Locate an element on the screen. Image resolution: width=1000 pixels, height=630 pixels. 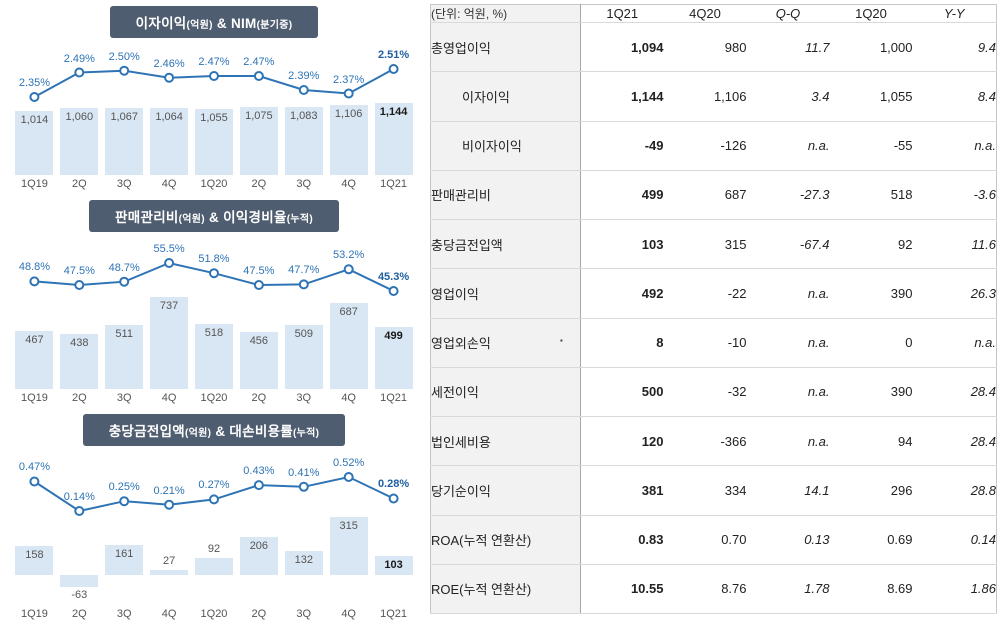
line-value-label: 55.5% is located at coordinates (169, 249).